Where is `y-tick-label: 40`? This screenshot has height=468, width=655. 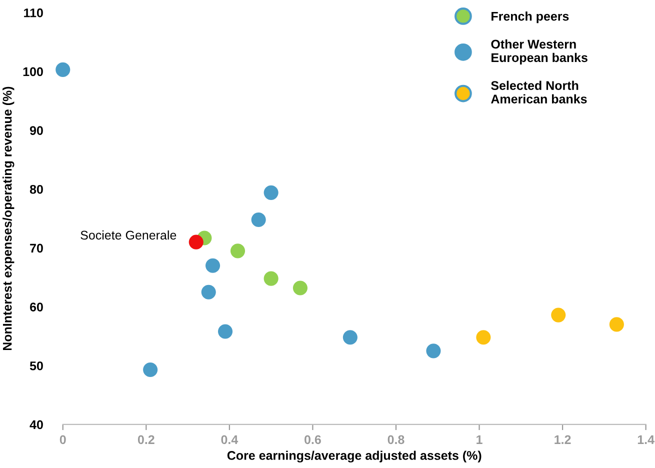 y-tick-label: 40 is located at coordinates (36, 425).